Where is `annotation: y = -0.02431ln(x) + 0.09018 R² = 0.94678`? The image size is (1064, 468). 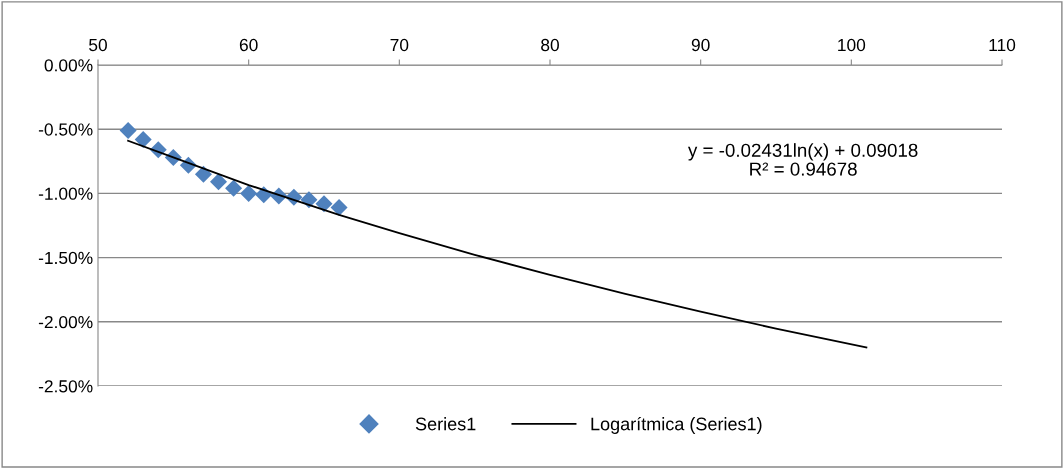
annotation: y = -0.02431ln(x) + 0.09018 R² = 0.94678 is located at coordinates (802, 159).